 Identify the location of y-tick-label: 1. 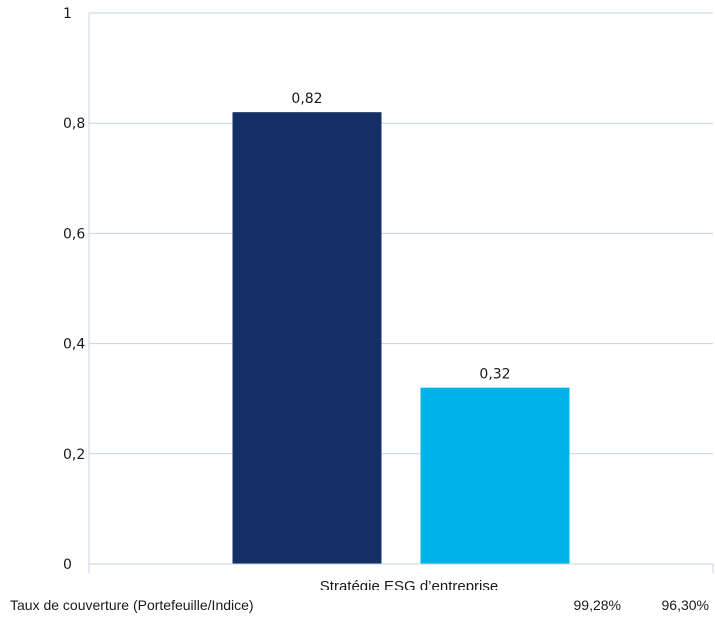
(67, 14).